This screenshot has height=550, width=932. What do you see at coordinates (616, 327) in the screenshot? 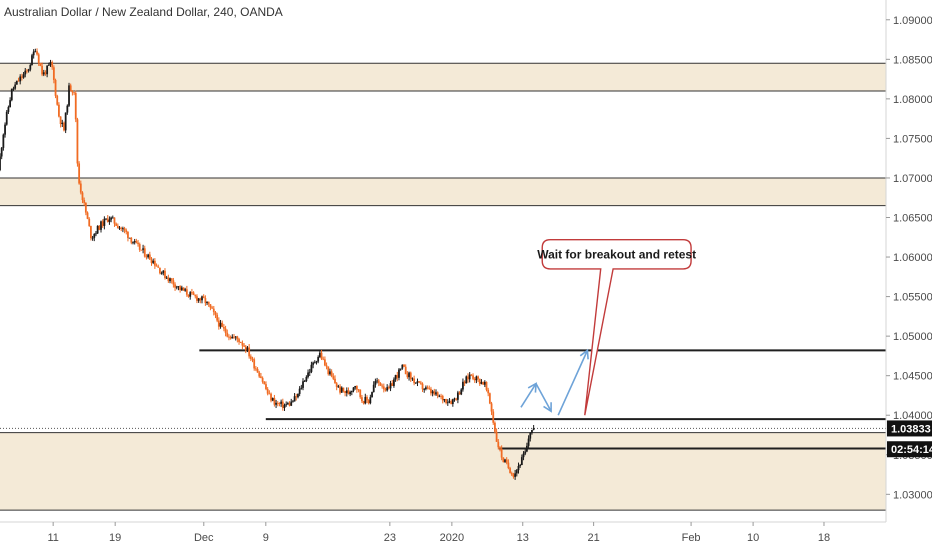
I see `callout-annotation: Wait for breakout and retest` at bounding box center [616, 327].